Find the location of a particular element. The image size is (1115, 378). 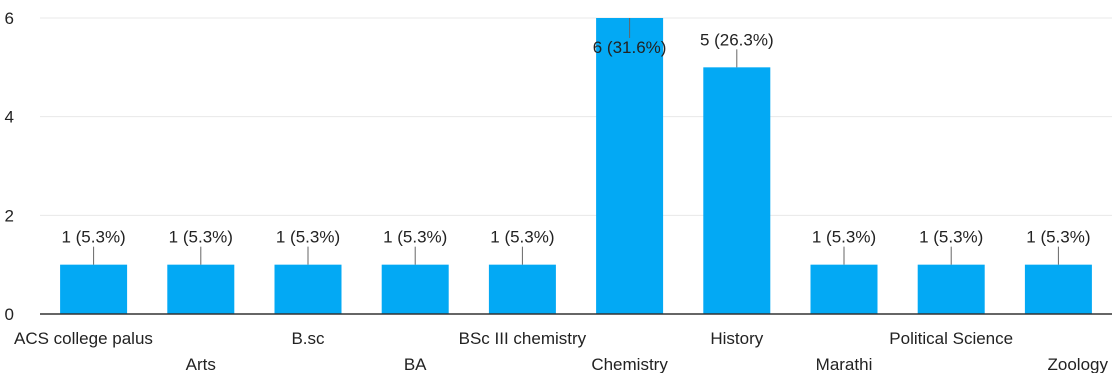

x-tick-label: BA is located at coordinates (415, 364).